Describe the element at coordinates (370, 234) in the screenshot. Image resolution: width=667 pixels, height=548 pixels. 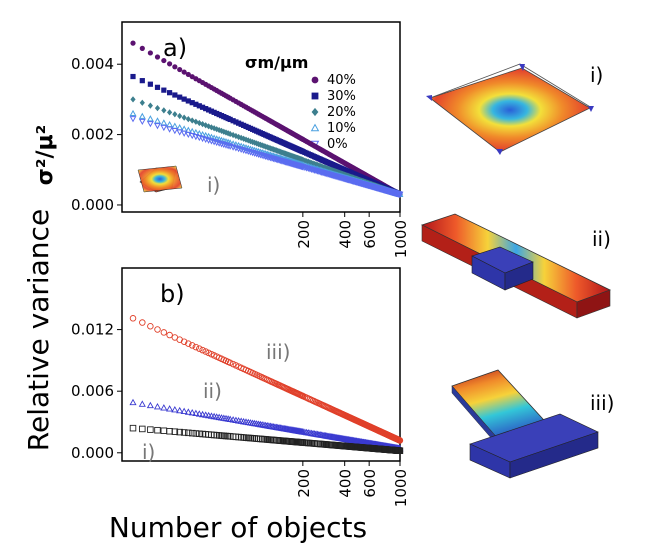
I see `x-tick-label: 600` at that location.